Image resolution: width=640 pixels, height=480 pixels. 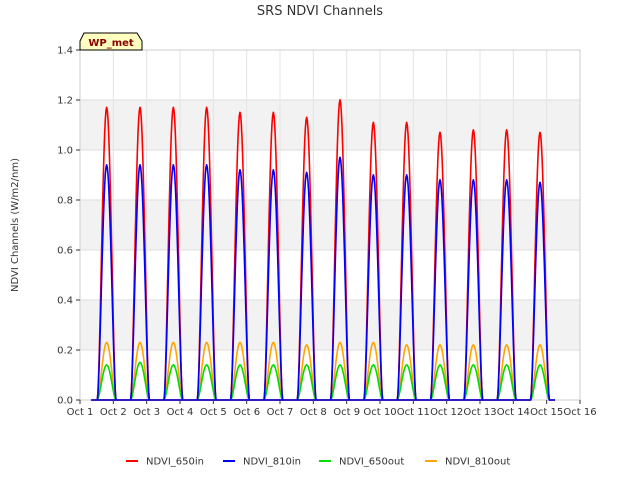 What do you see at coordinates (175, 462) in the screenshot?
I see `legend-label: NDVI_650in` at bounding box center [175, 462].